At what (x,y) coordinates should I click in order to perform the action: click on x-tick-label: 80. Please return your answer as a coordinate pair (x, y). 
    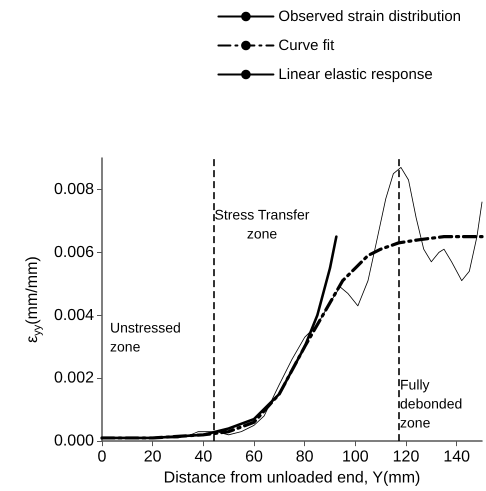
    Looking at the image, I should click on (305, 457).